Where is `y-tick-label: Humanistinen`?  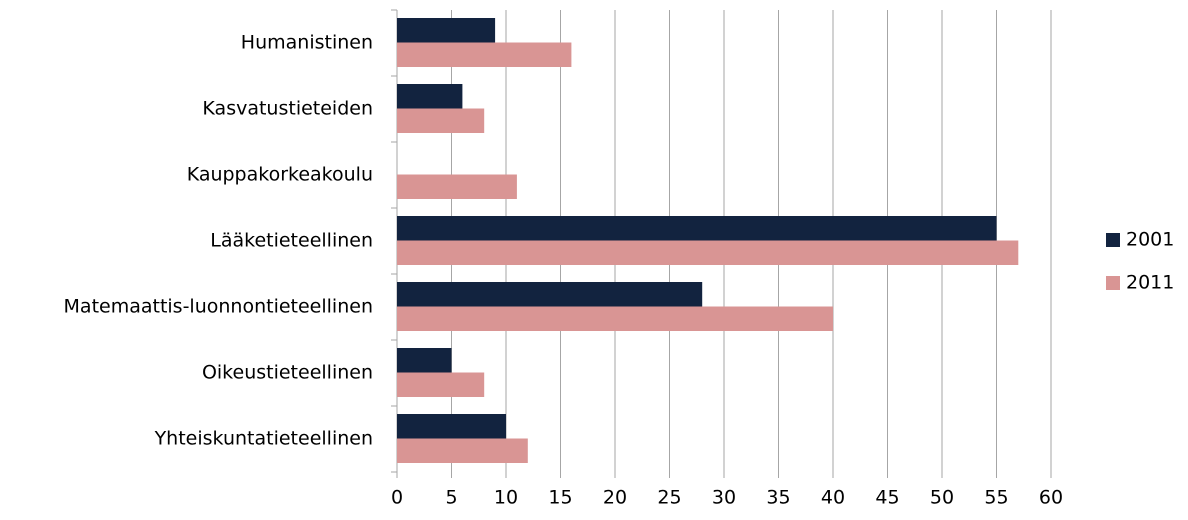 y-tick-label: Humanistinen is located at coordinates (307, 43).